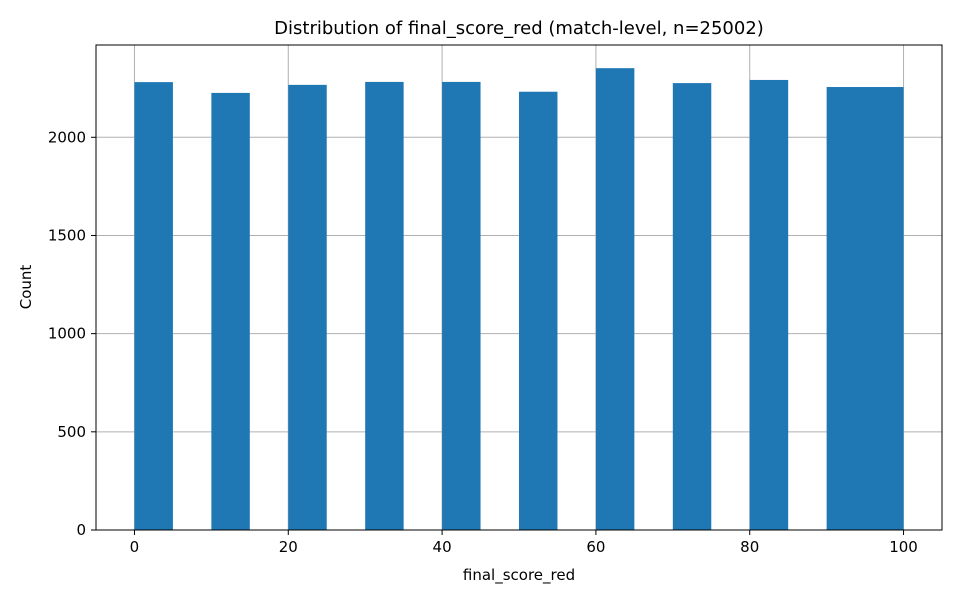 This screenshot has width=960, height=600. What do you see at coordinates (749, 547) in the screenshot?
I see `x-tick-label: 80` at bounding box center [749, 547].